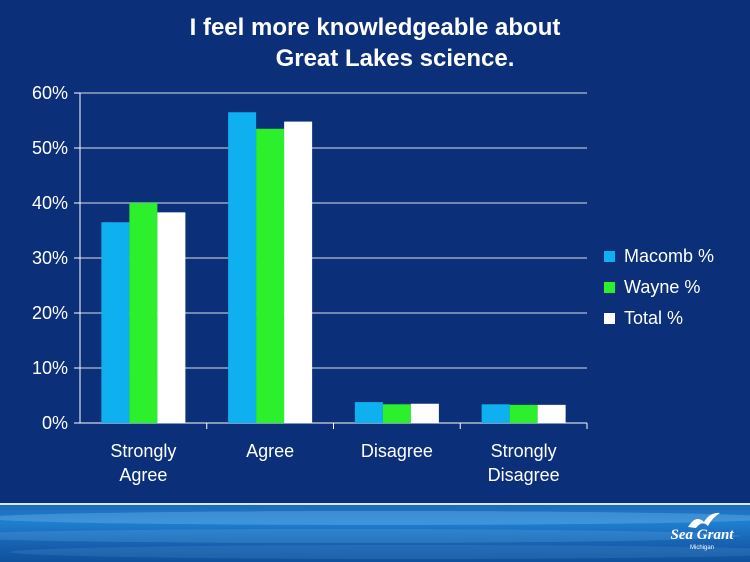 Image resolution: width=750 pixels, height=562 pixels. I want to click on chart-title-line-2: Great Lakes science., so click(395, 58).